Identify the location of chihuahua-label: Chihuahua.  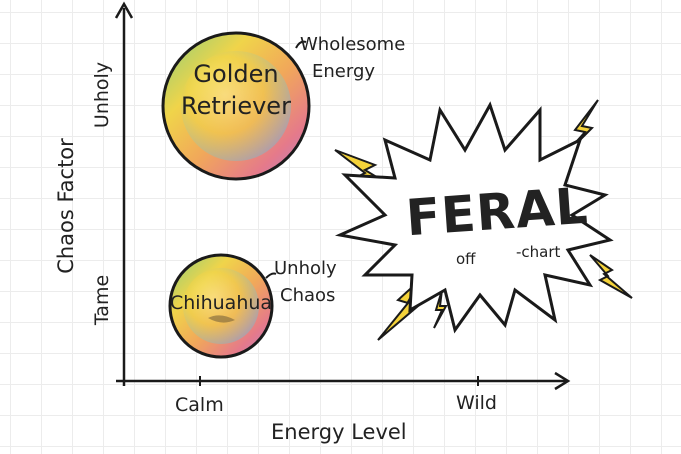
(221, 303).